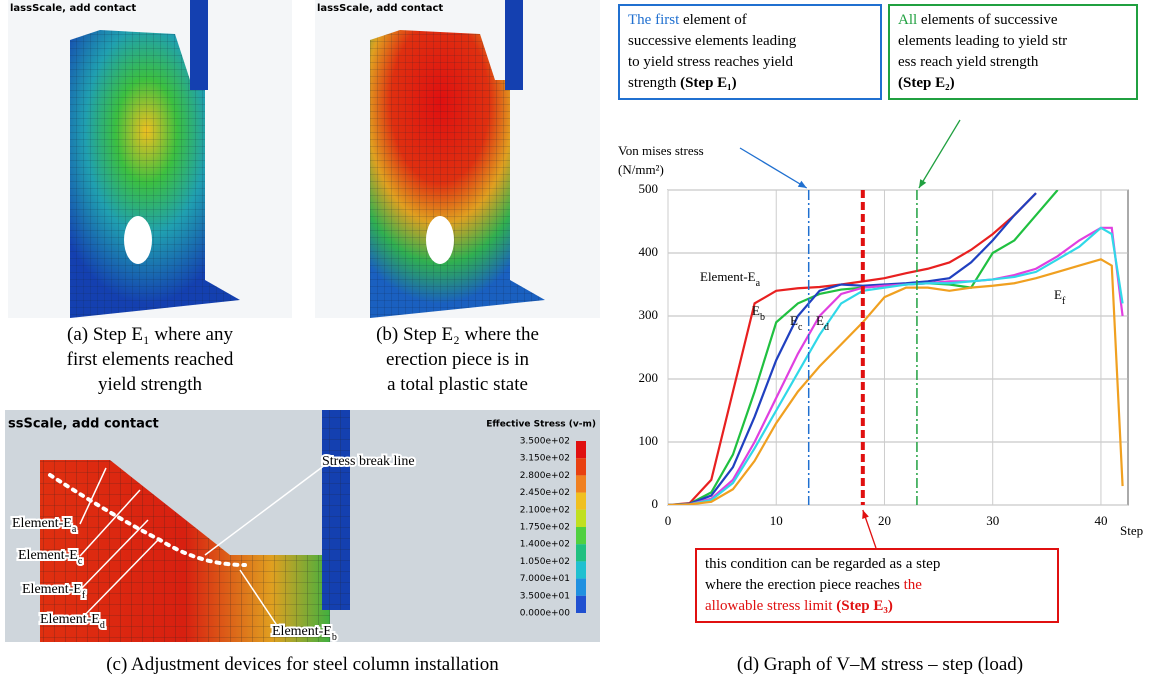  I want to click on text-run: element of, so click(713, 20).